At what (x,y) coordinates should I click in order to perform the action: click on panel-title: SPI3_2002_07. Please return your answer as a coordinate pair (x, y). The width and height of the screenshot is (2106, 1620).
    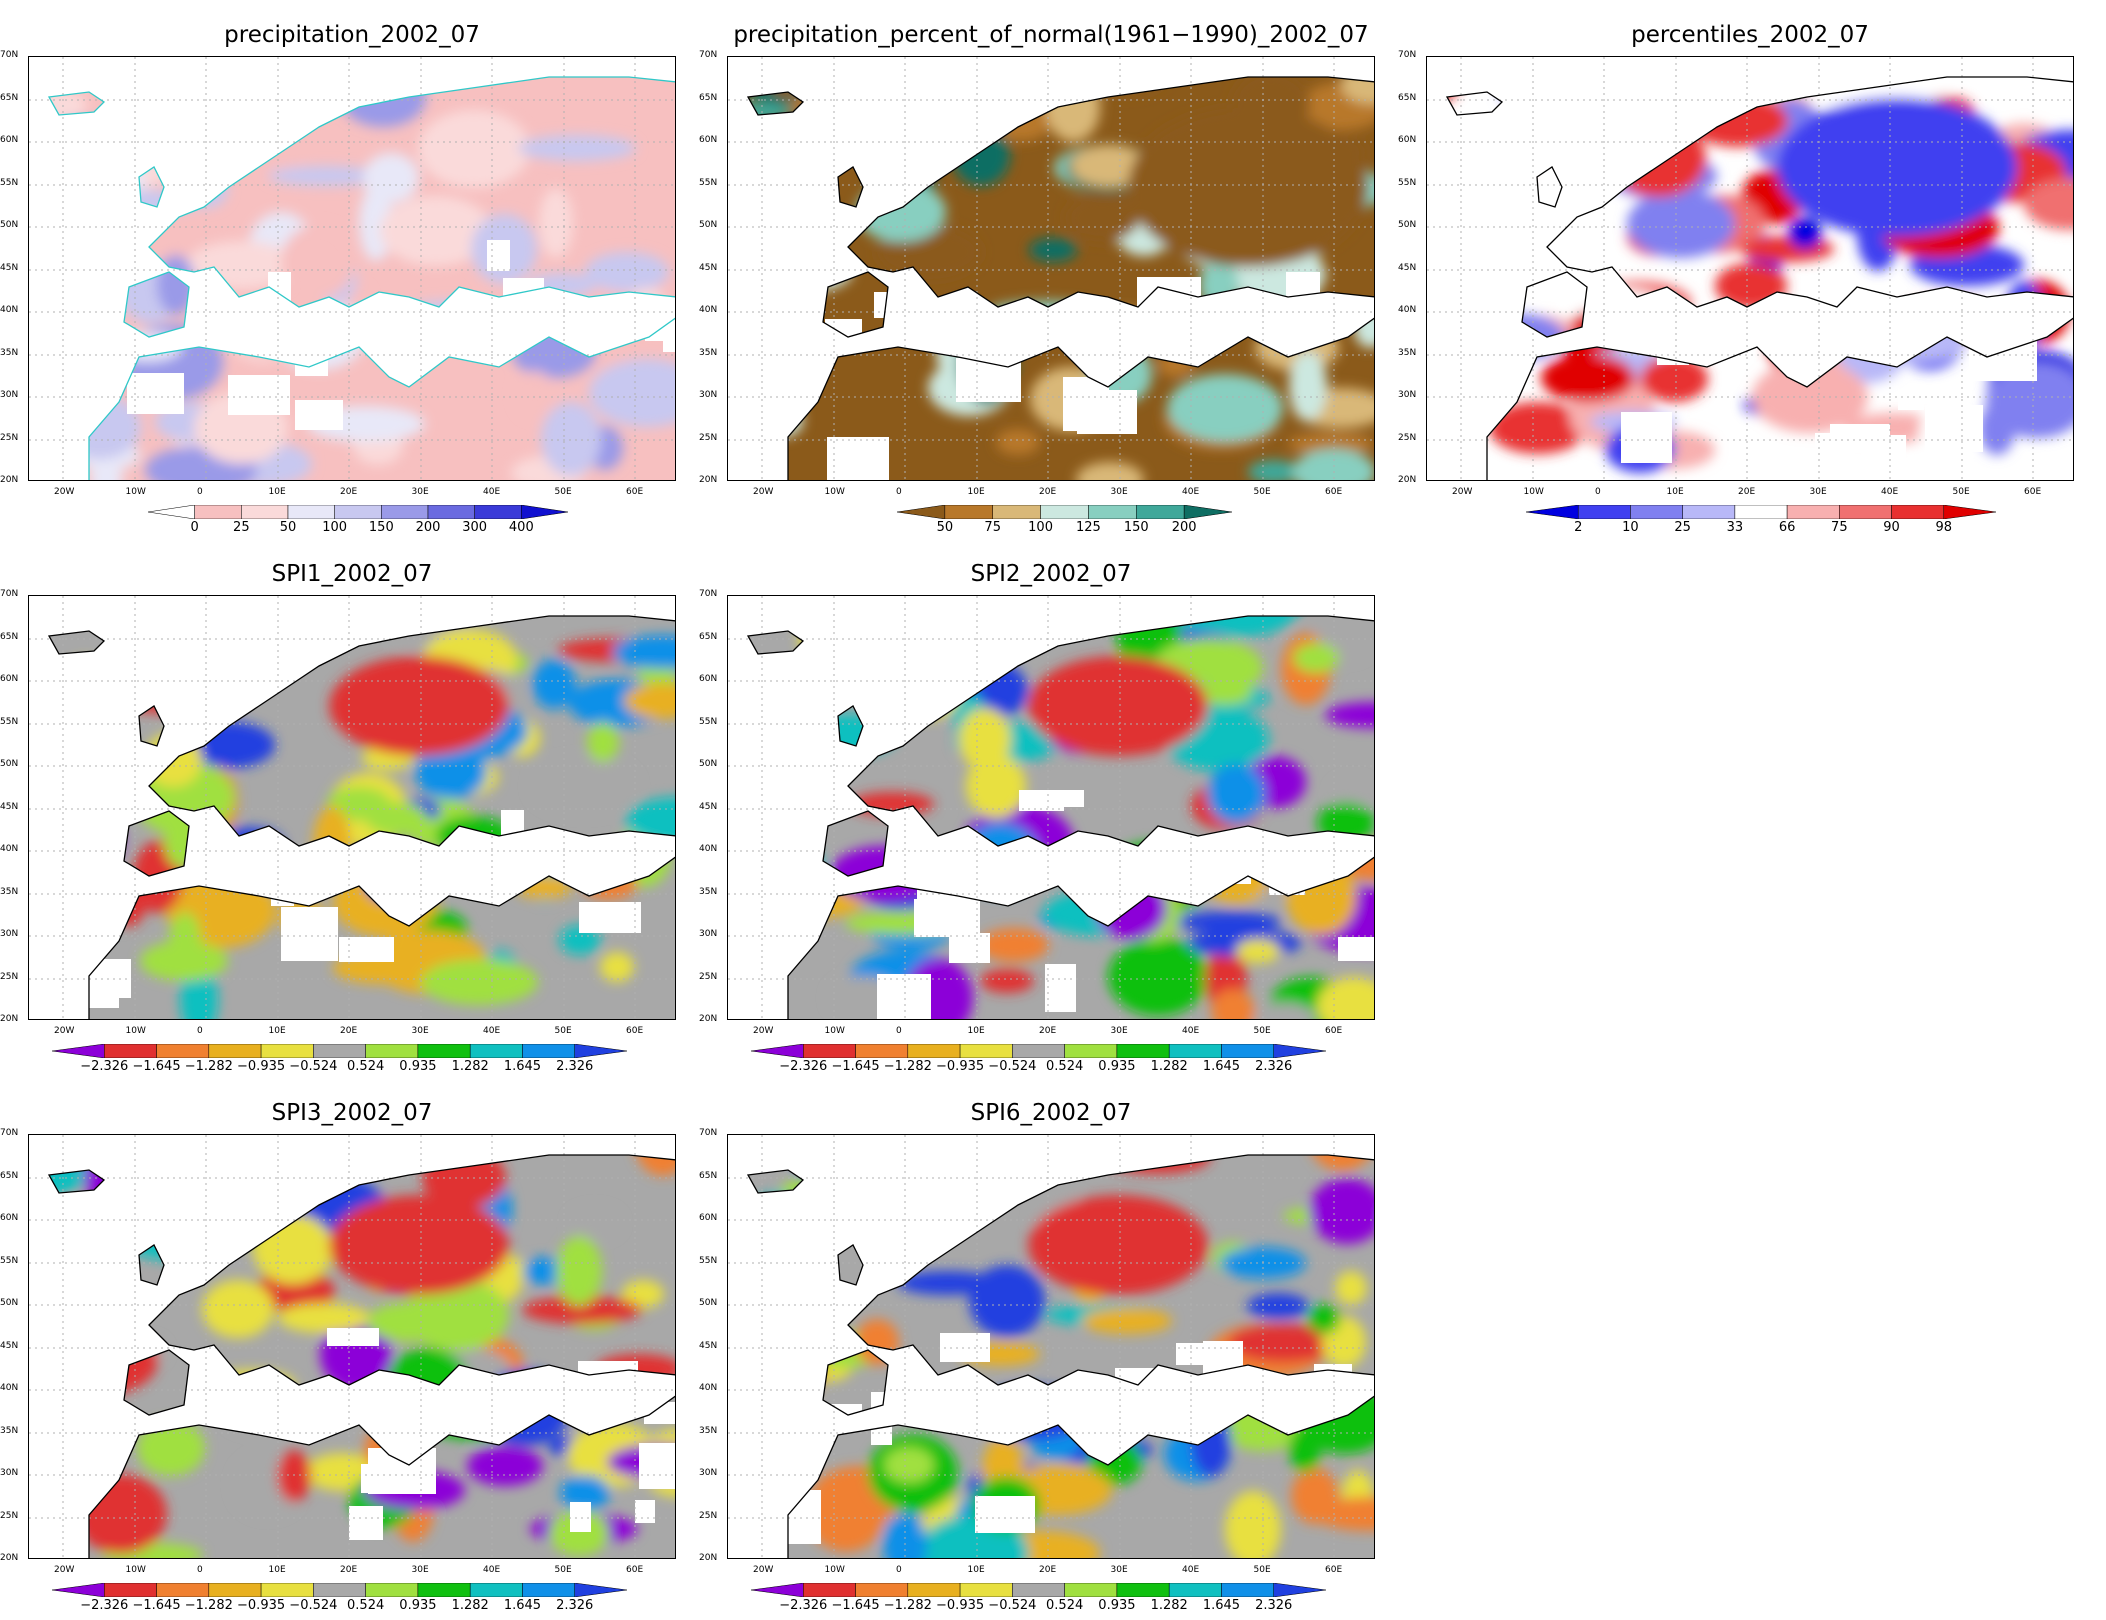
    Looking at the image, I should click on (352, 1113).